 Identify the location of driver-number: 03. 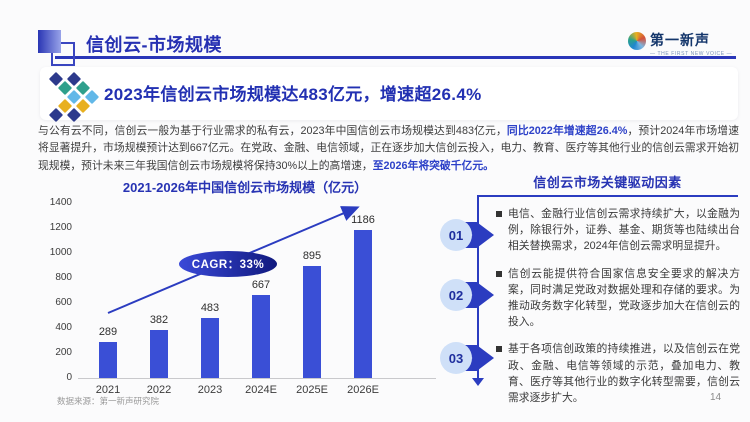
(456, 358).